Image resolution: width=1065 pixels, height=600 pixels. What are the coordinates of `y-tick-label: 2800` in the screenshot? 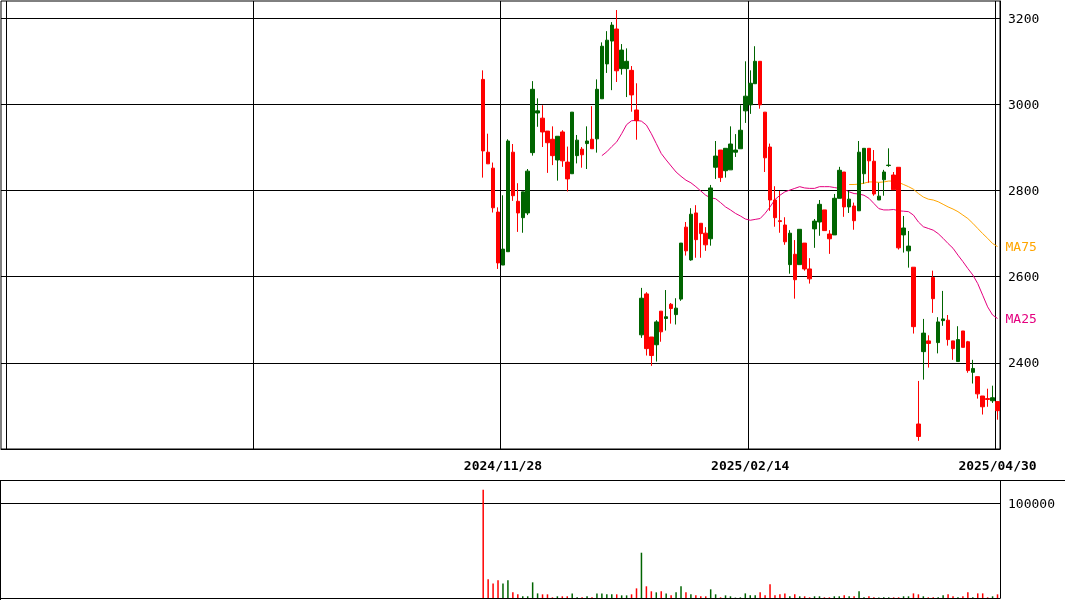 It's located at (1024, 191).